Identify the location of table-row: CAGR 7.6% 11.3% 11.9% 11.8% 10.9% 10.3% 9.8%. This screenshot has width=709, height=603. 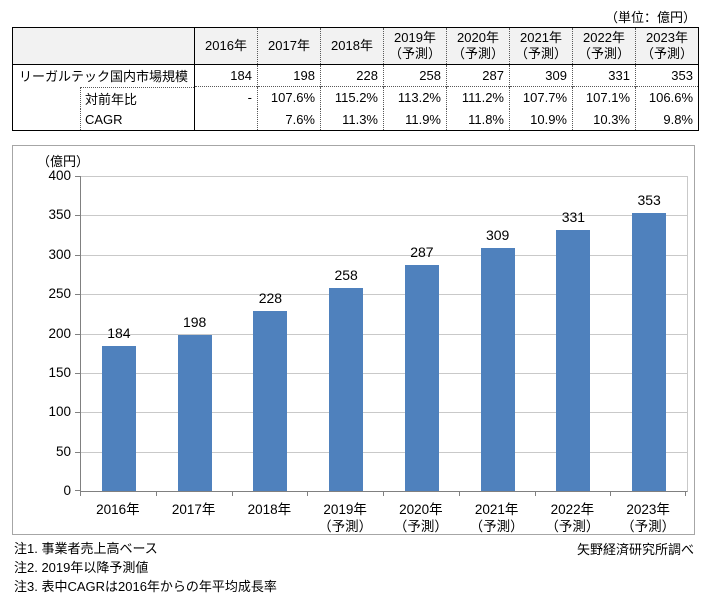
(355, 119).